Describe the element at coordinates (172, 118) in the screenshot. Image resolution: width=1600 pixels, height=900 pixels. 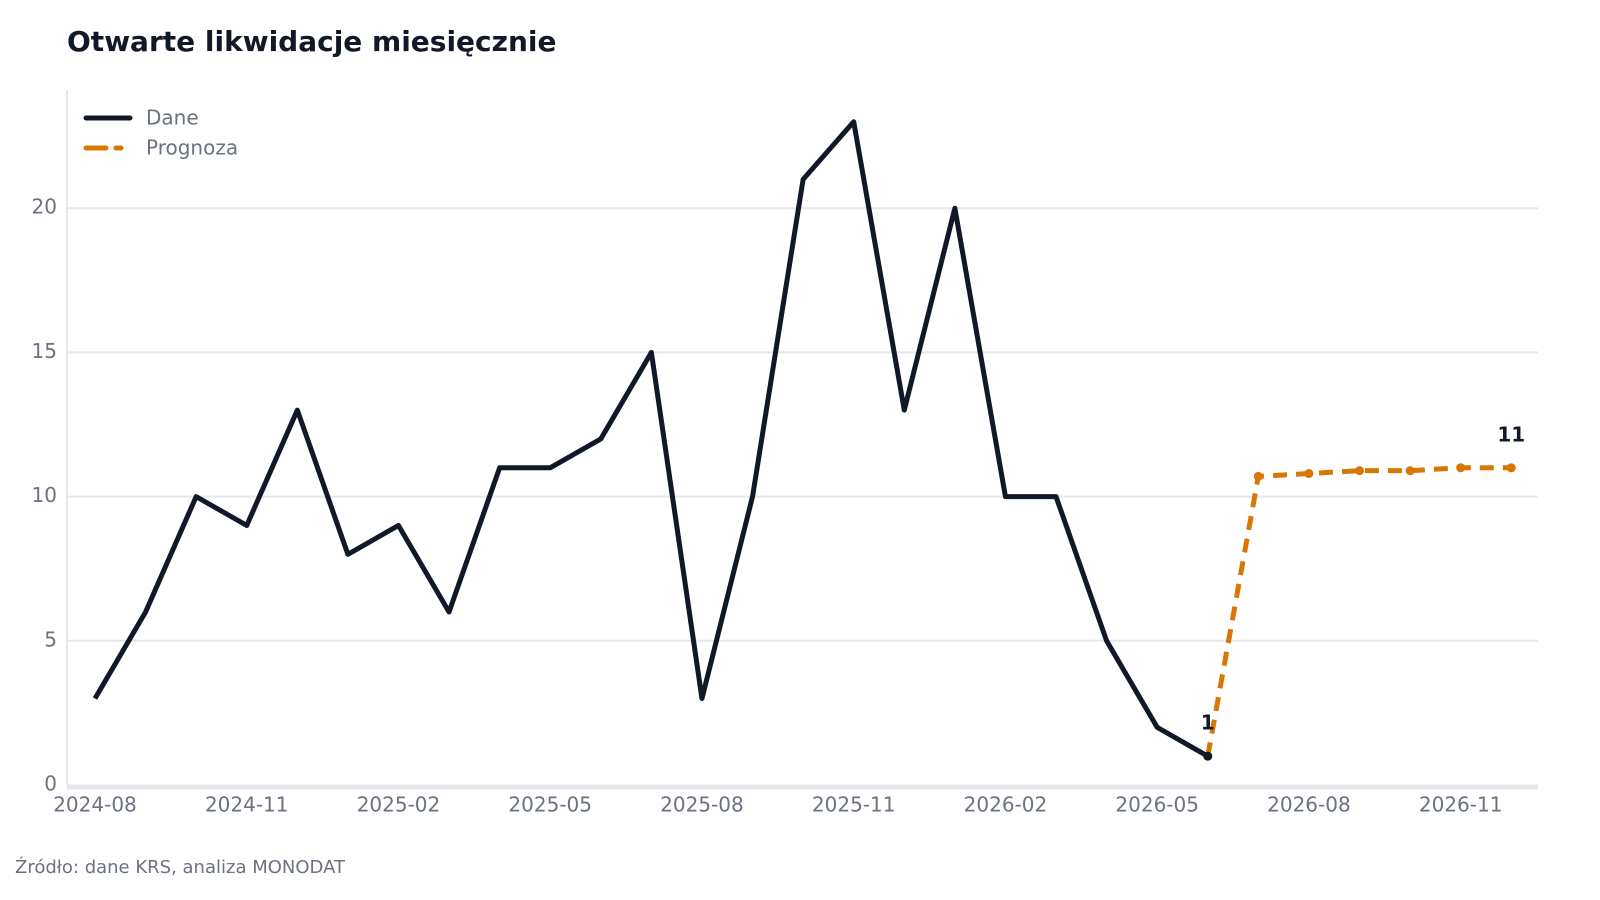
I see `legend-label: Dane` at that location.